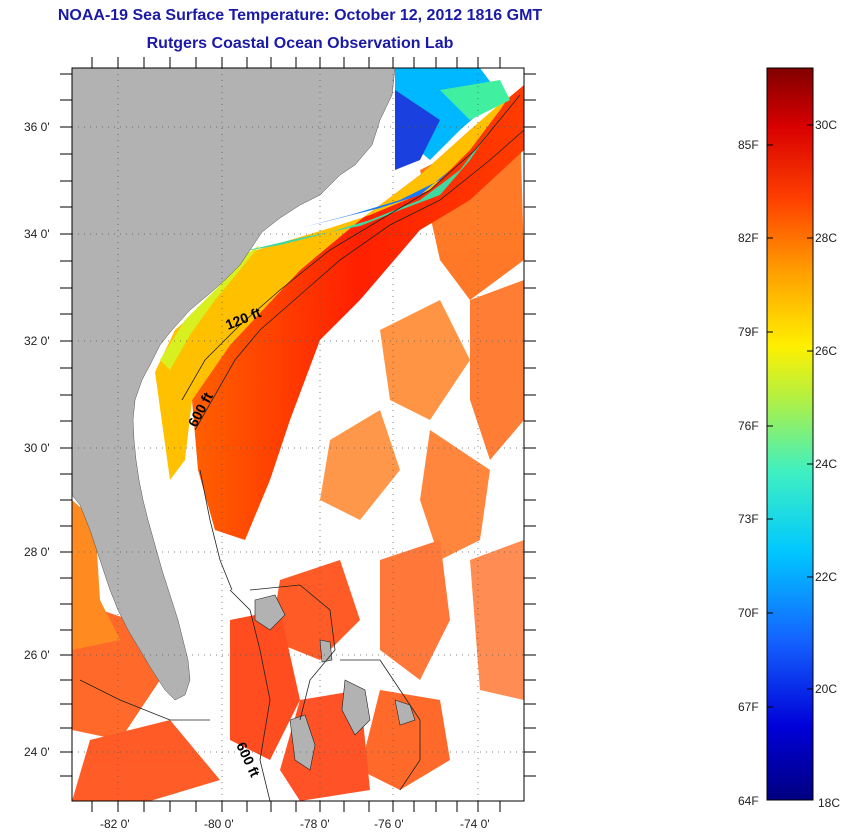  What do you see at coordinates (335, 682) in the screenshot?
I see `land-bahamas` at bounding box center [335, 682].